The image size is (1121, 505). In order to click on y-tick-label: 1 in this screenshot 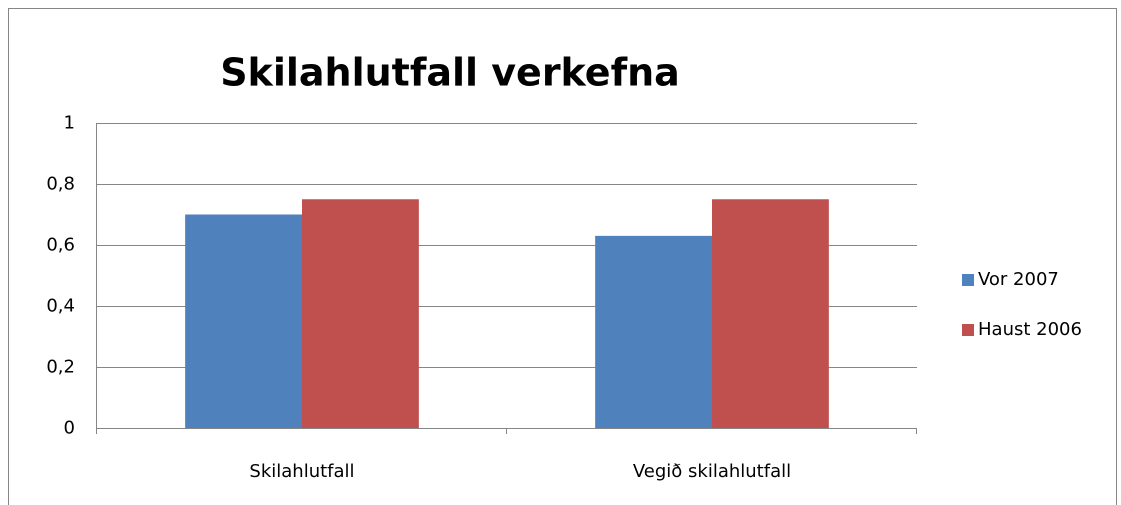, I will do `click(69, 123)`.